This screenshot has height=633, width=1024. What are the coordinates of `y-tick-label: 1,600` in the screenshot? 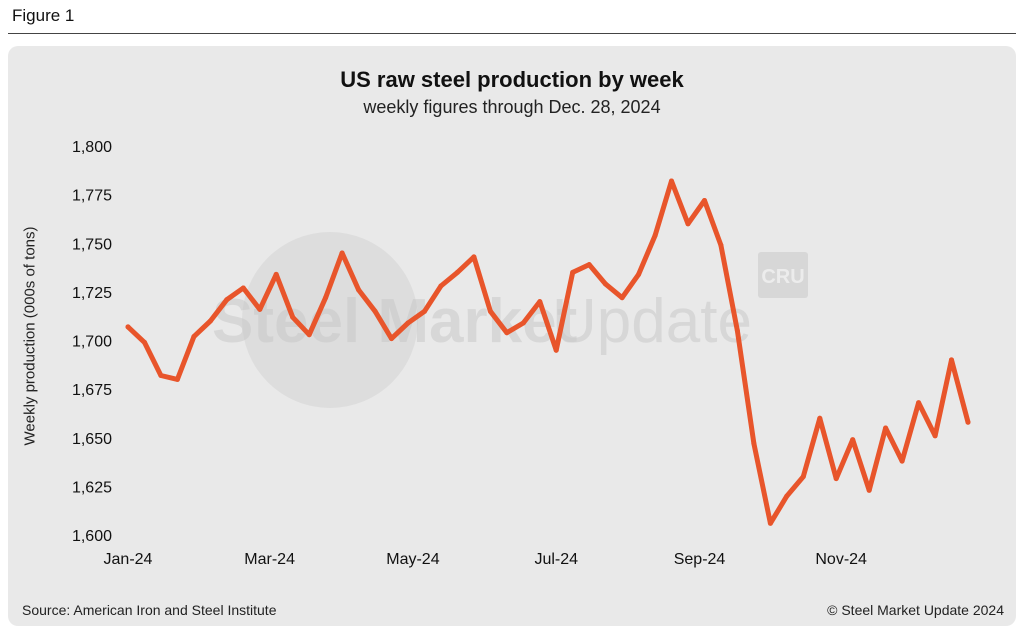 It's located at (92, 536).